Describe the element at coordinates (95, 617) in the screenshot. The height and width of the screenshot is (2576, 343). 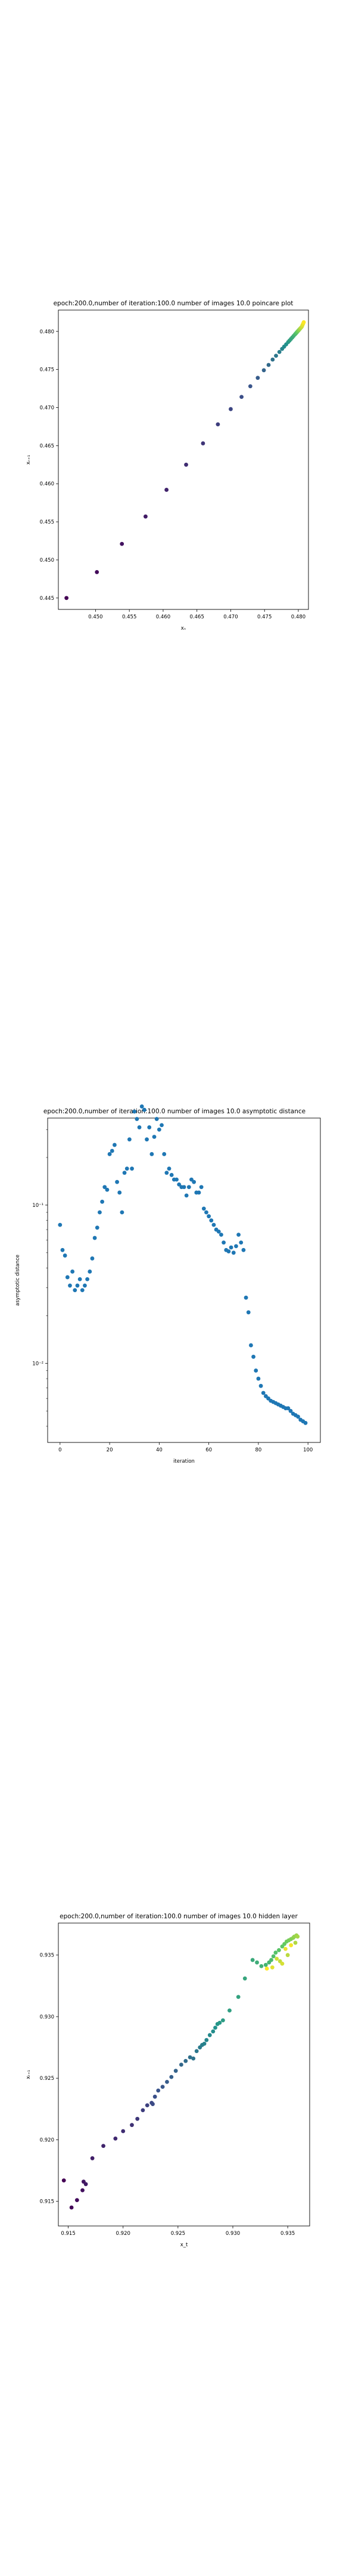
I see `x-tick-label: 0.450` at that location.